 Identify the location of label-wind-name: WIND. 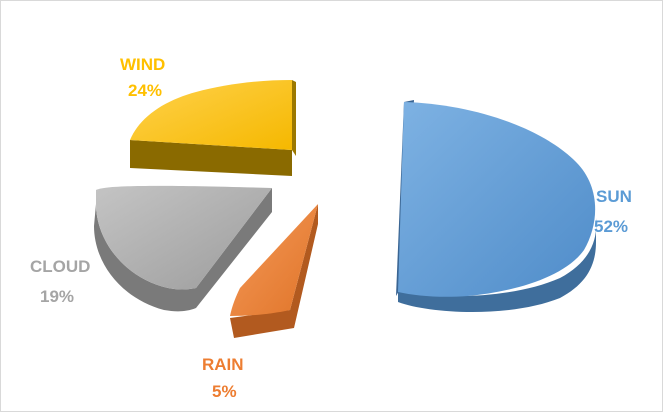
(142, 64).